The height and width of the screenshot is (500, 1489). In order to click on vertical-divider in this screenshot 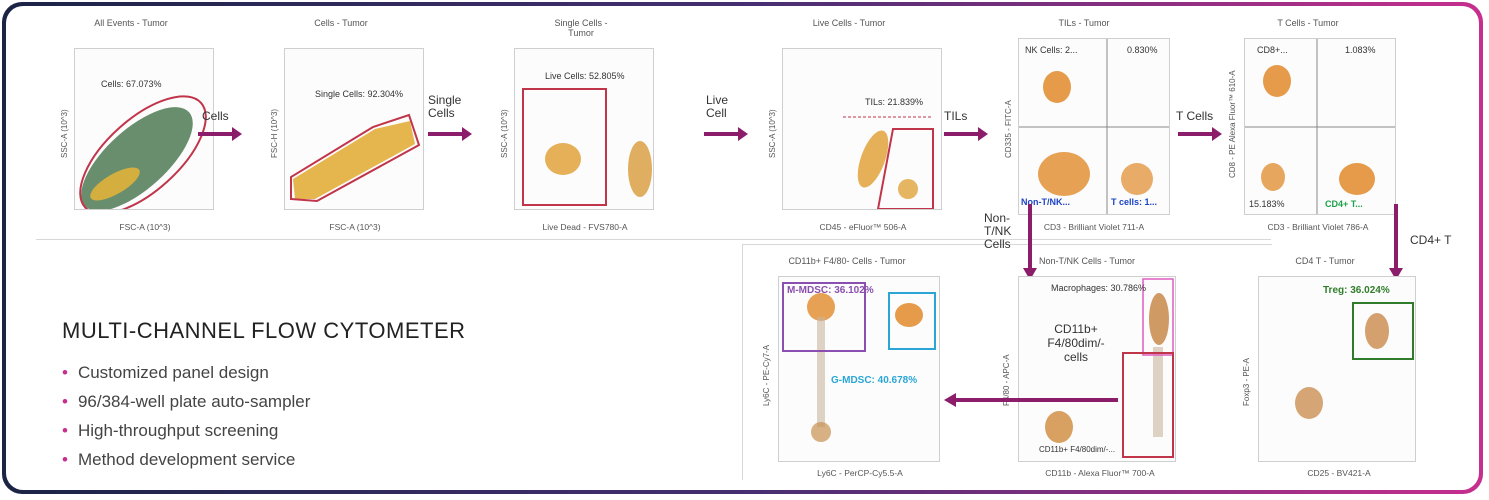, I will do `click(742, 362)`.